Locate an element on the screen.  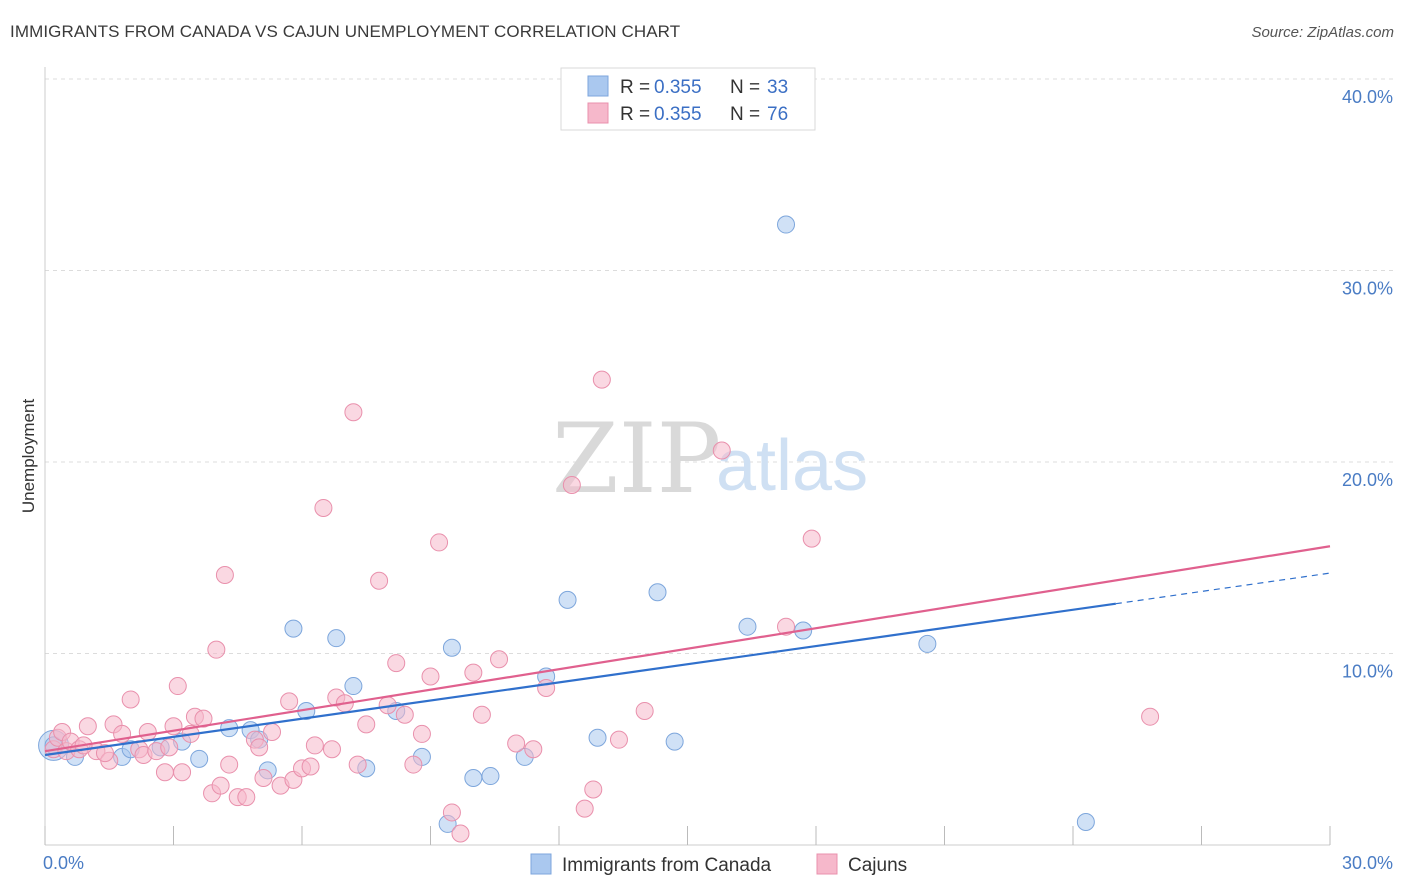
trend-line-canada is located at coordinates (580, 679).